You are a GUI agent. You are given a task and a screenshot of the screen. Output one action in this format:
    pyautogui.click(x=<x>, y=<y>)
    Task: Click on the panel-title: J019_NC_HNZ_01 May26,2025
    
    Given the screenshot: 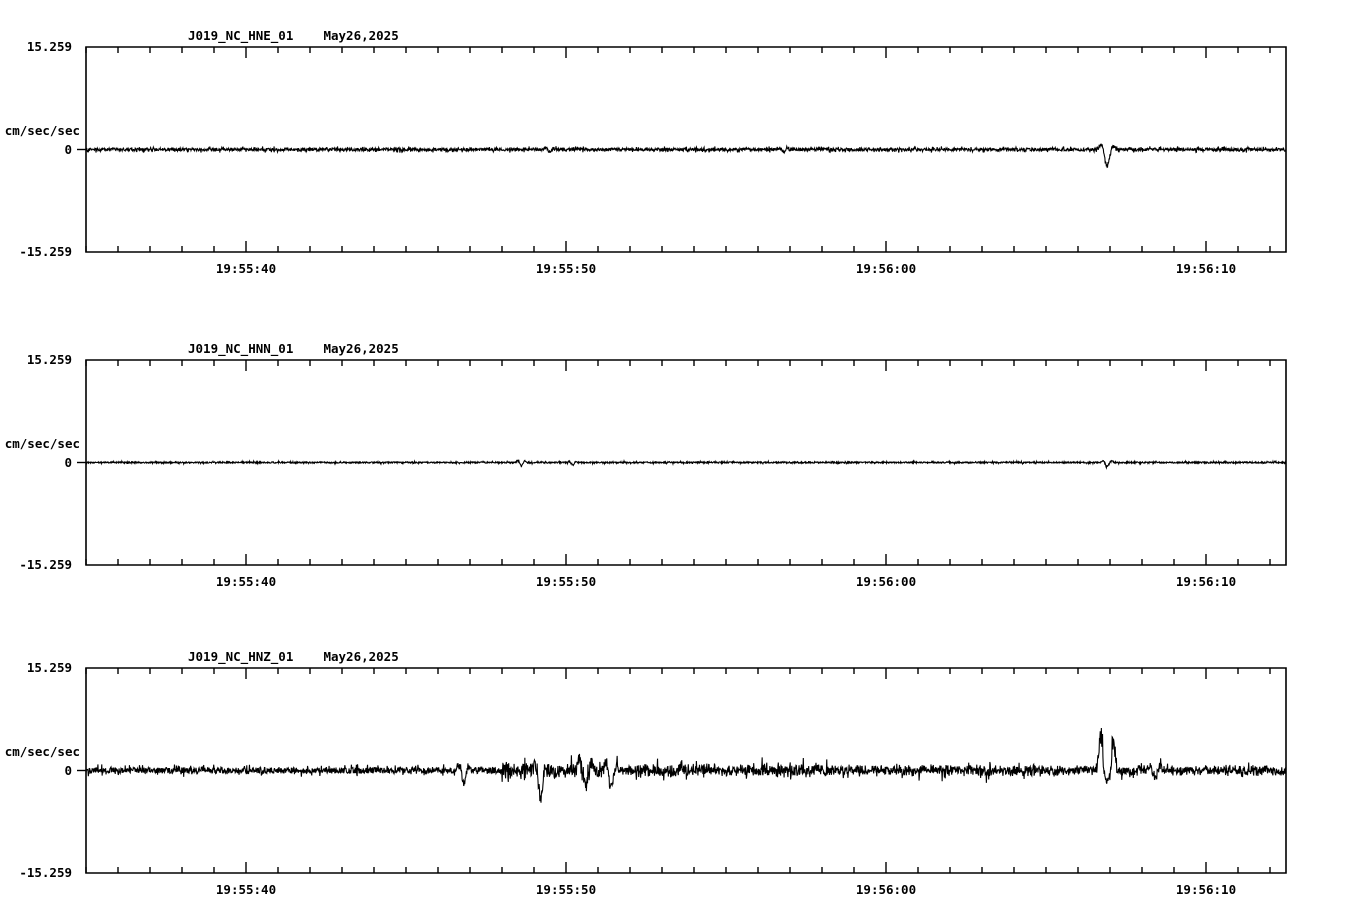 What is the action you would take?
    pyautogui.click(x=293, y=656)
    